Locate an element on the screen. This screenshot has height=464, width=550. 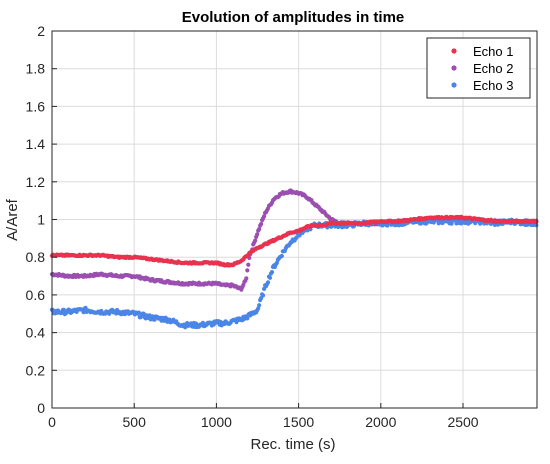
legend-label: Echo 1 is located at coordinates (493, 51).